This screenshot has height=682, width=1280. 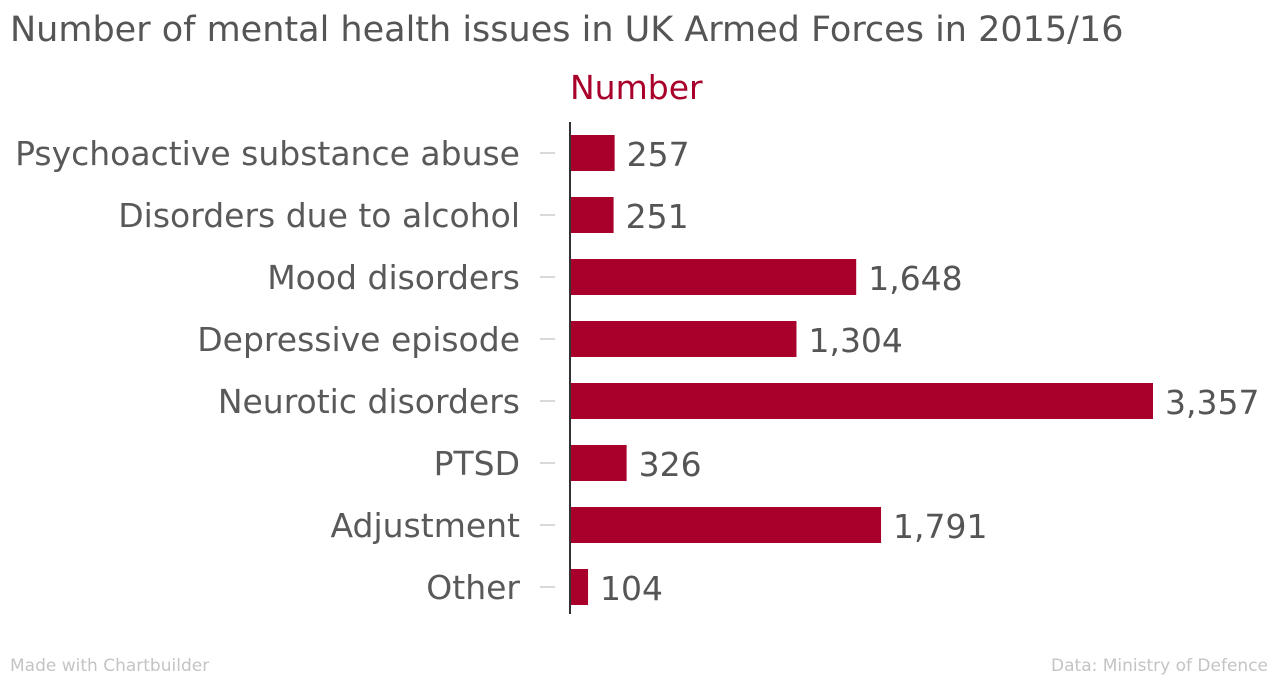 I want to click on ticks-group, so click(x=547, y=370).